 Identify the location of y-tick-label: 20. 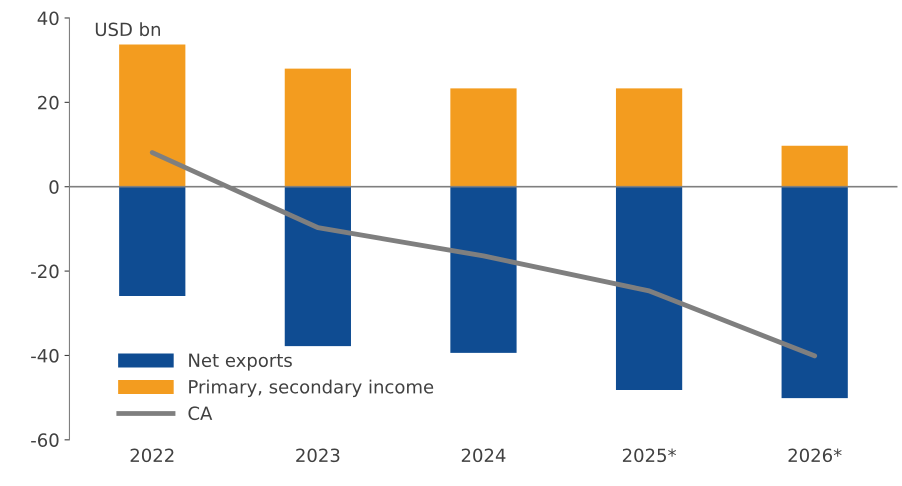
(48, 103).